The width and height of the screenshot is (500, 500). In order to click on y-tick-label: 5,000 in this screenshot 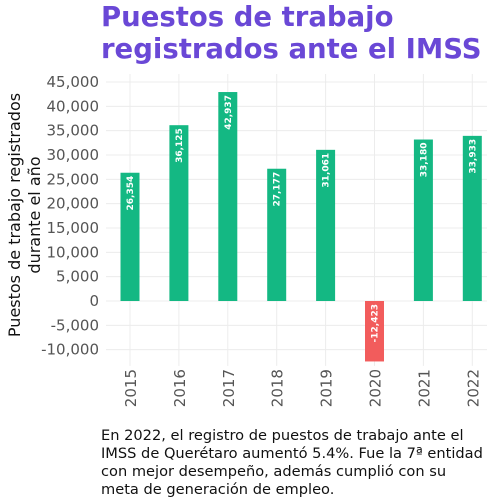, I will do `click(77, 277)`.